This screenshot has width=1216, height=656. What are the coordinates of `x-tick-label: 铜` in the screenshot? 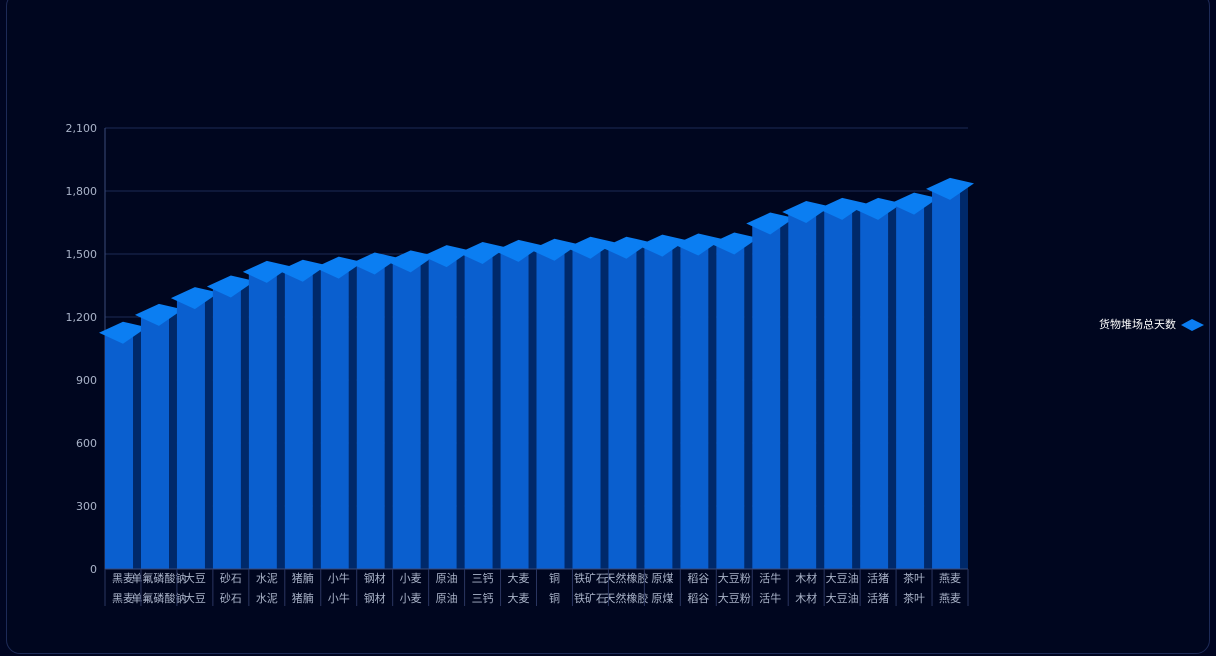 It's located at (554, 598).